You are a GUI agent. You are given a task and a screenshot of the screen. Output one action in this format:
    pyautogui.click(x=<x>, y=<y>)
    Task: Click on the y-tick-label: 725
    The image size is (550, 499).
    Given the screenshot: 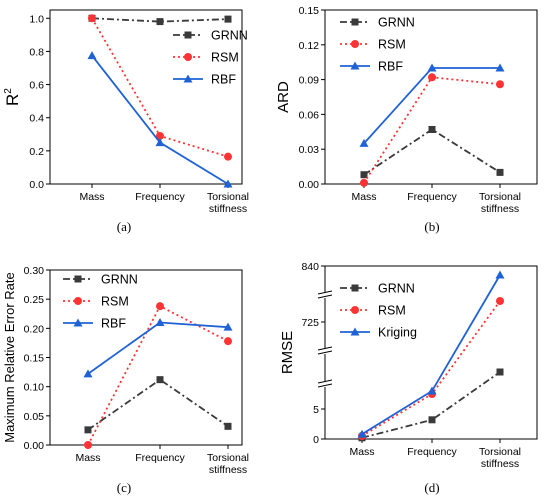 What is the action you would take?
    pyautogui.click(x=310, y=323)
    